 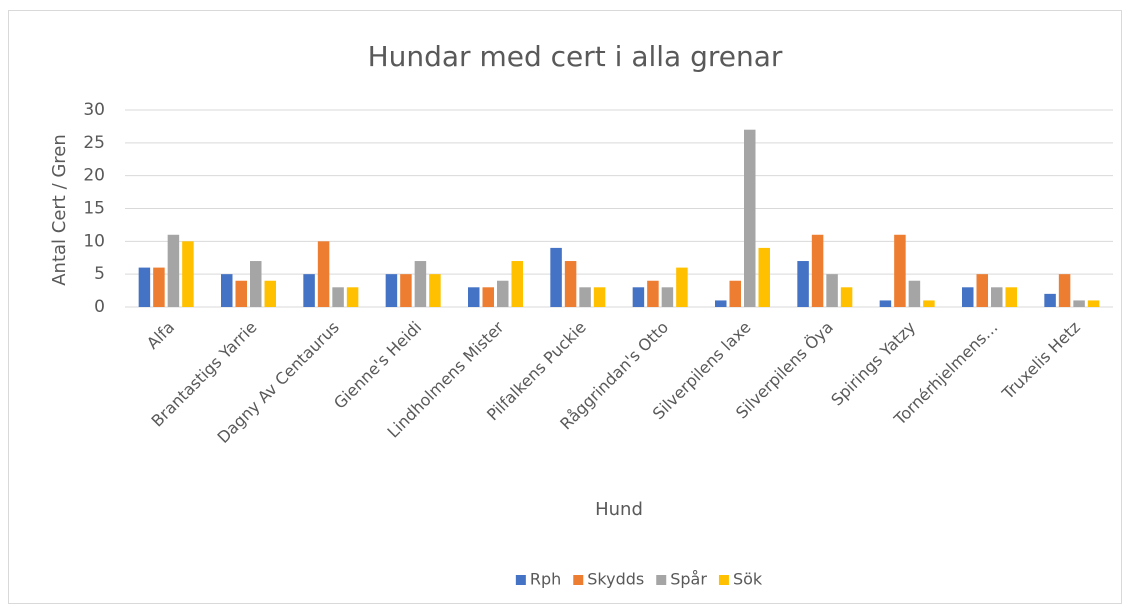 I want to click on legend-label: Rph, so click(x=545, y=579).